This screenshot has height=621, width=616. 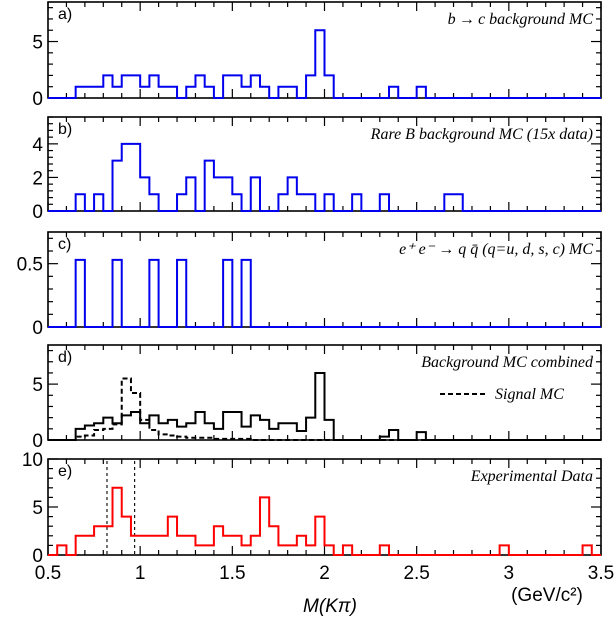 What do you see at coordinates (232, 573) in the screenshot?
I see `x-tick-label: 1.5` at bounding box center [232, 573].